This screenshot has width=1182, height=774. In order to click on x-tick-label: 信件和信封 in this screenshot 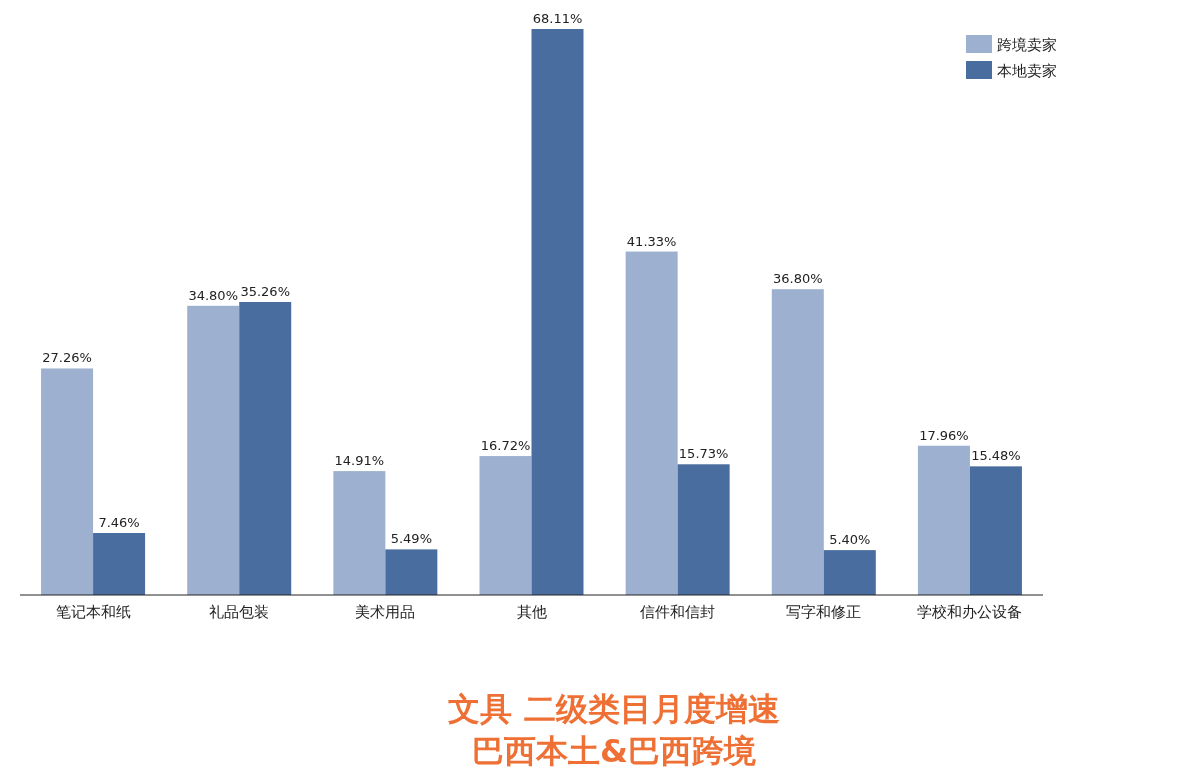, I will do `click(678, 612)`.